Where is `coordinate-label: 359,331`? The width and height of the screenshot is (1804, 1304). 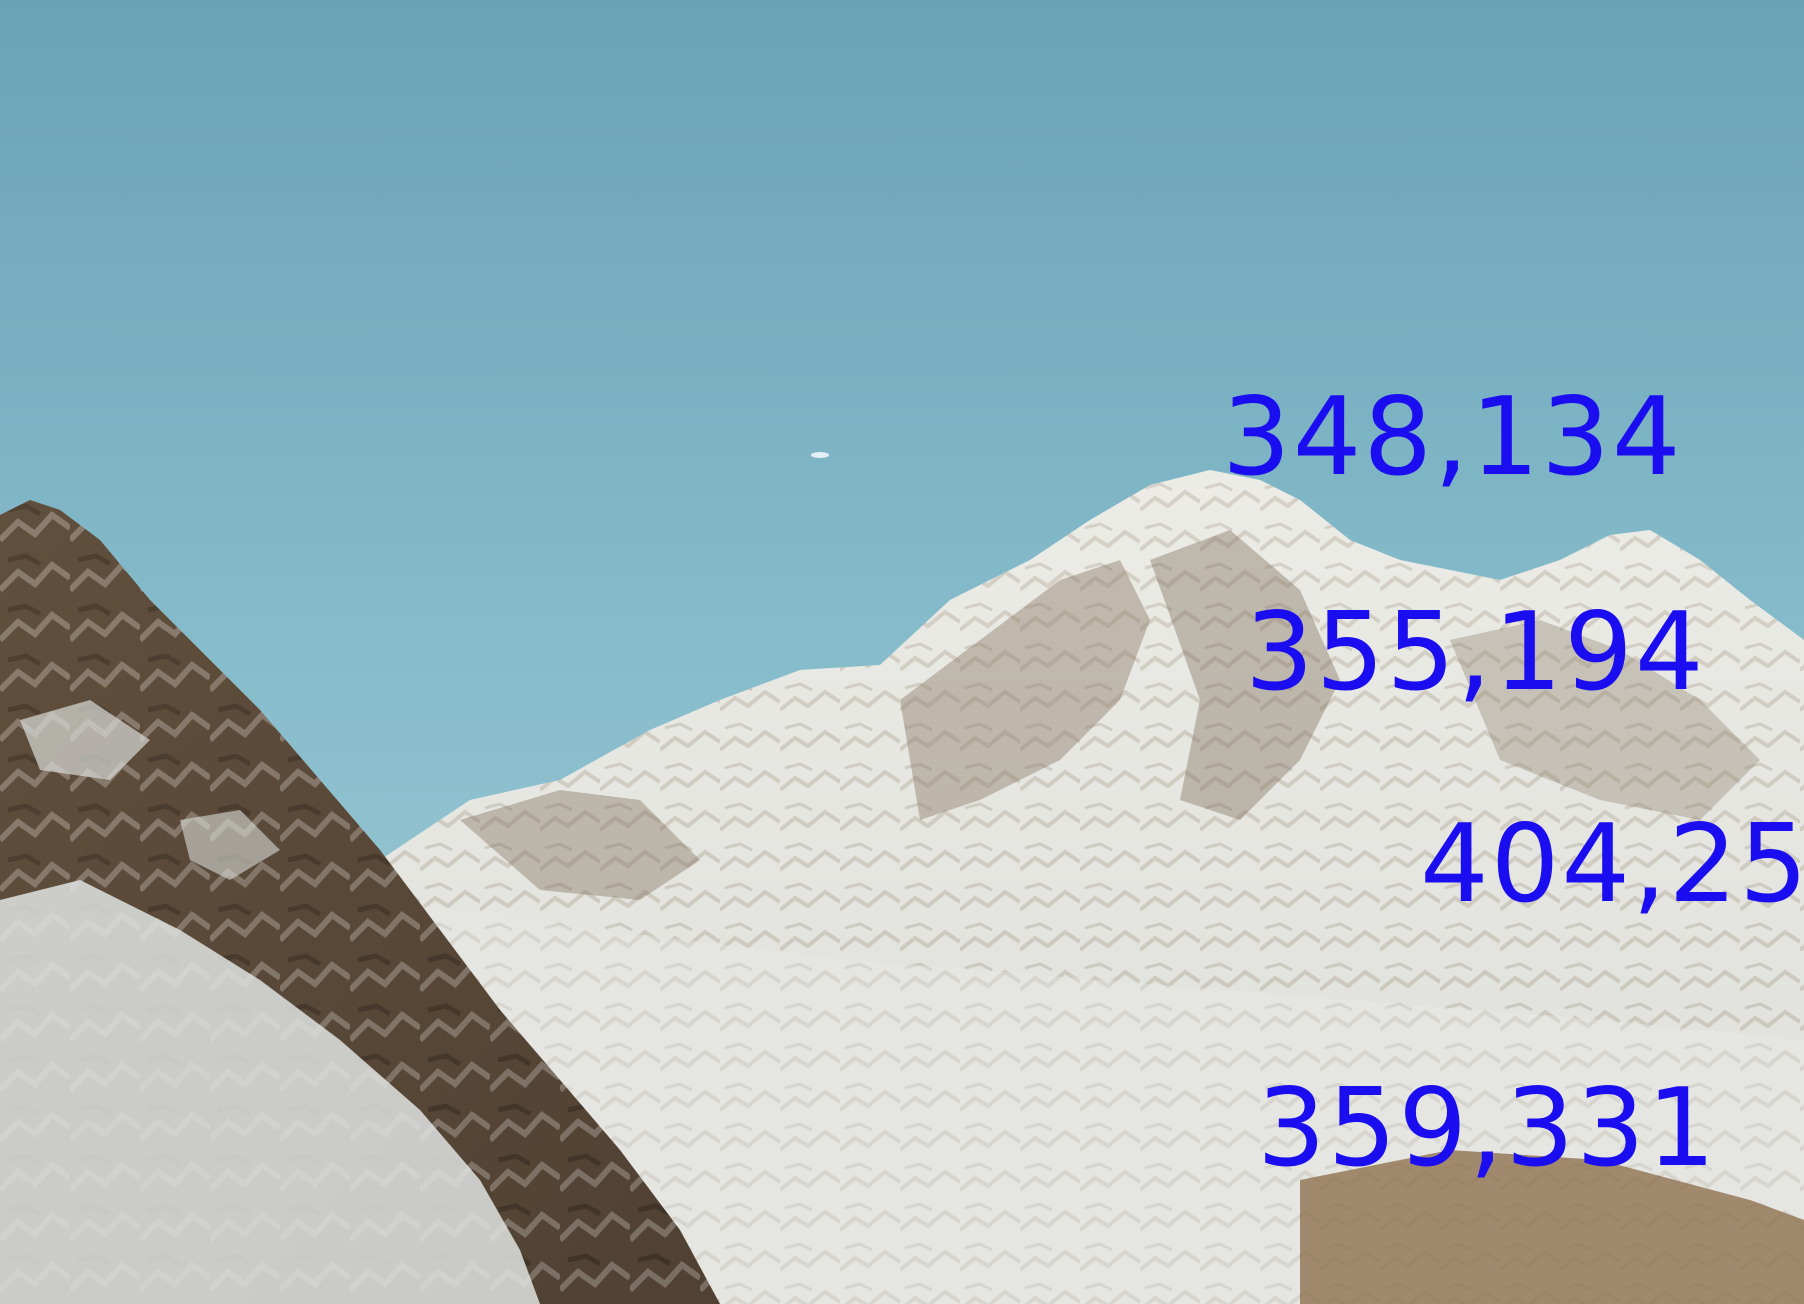
coordinate-label: 359,331 is located at coordinates (1487, 1128).